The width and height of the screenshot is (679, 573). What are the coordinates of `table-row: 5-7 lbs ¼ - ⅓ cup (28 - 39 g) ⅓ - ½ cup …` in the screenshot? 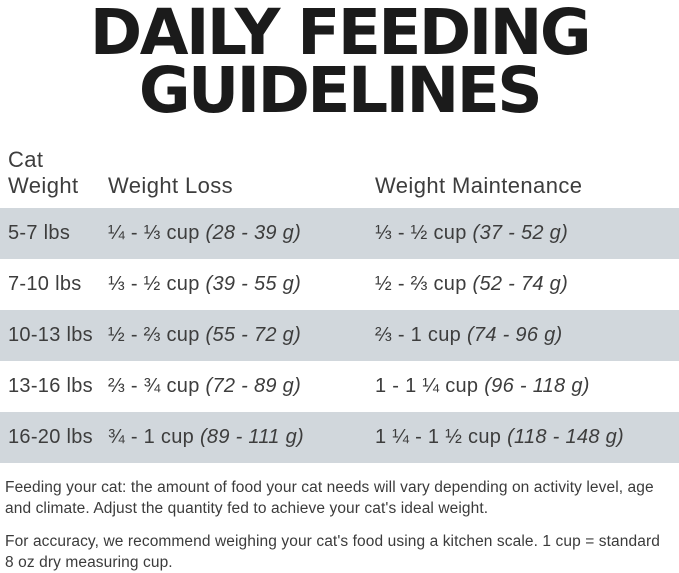 It's located at (339, 233).